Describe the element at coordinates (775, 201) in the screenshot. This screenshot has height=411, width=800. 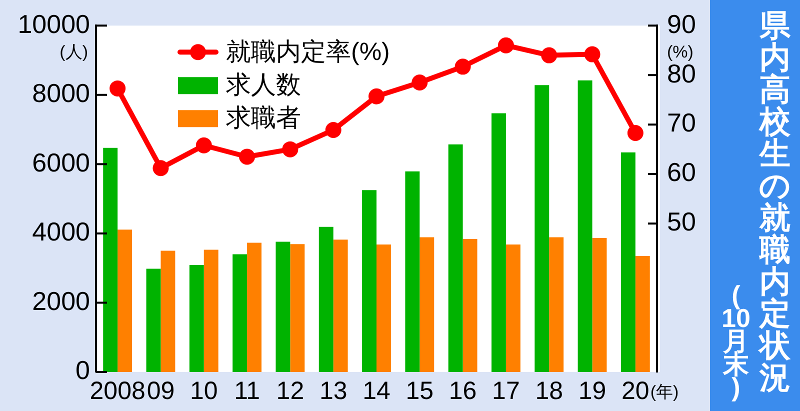
I see `chart-title: 県内高校生の就職内定状況` at that location.